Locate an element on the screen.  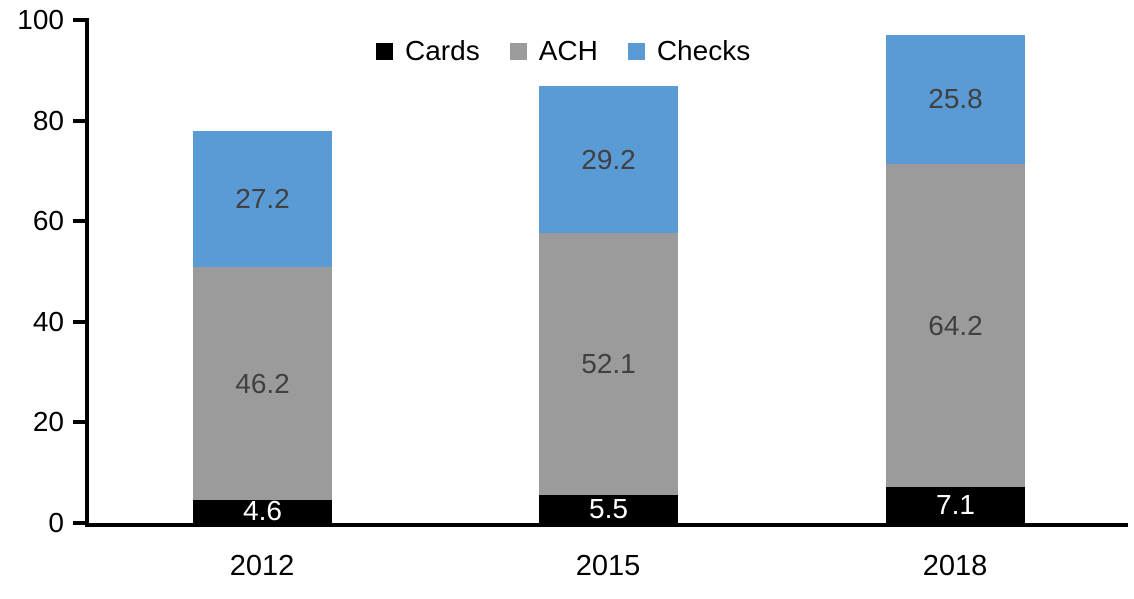
segment-2018-cards: 7.1 is located at coordinates (955, 505).